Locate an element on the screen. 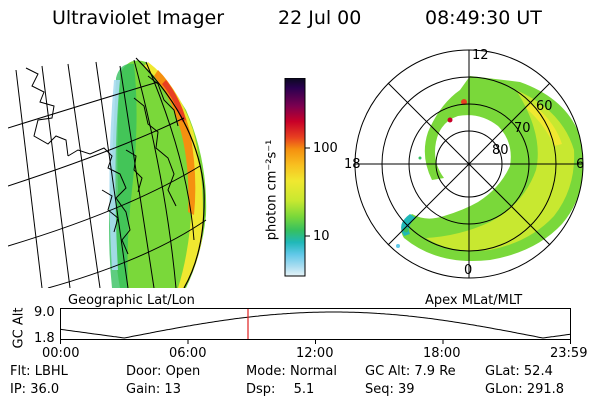 The width and height of the screenshot is (600, 400). flt-value: LBHL is located at coordinates (51, 371).